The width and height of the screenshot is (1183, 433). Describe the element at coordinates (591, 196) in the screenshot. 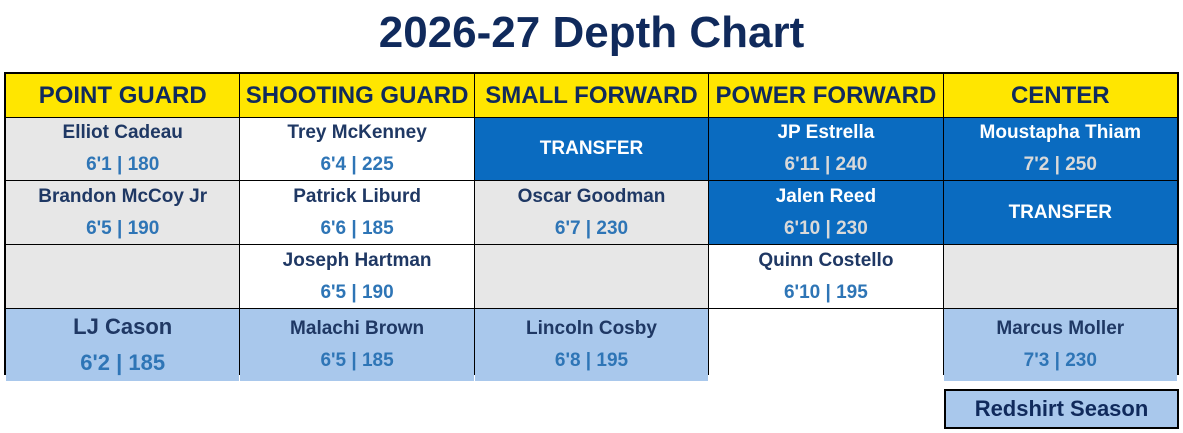

I see `player-name: Oscar Goodman` at that location.